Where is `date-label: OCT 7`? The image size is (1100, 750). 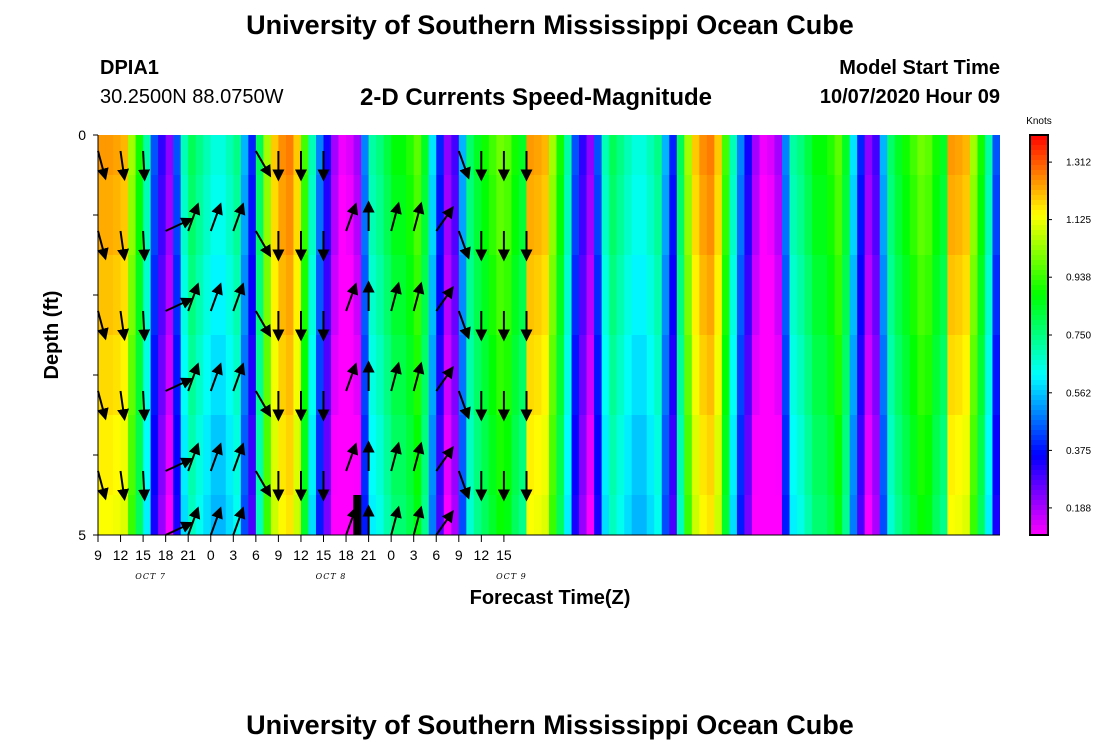
date-label: OCT 7 is located at coordinates (150, 576).